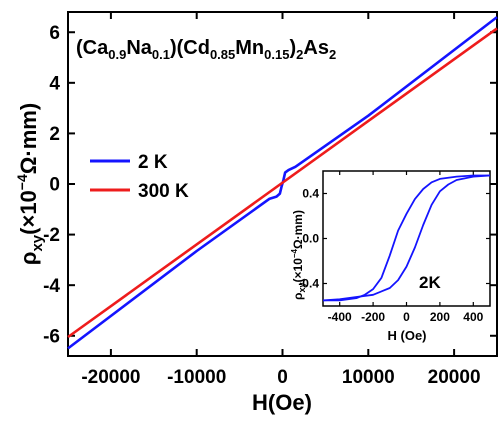 The width and height of the screenshot is (500, 421). I want to click on inset-y-tick-label: 0.0, so click(310, 239).